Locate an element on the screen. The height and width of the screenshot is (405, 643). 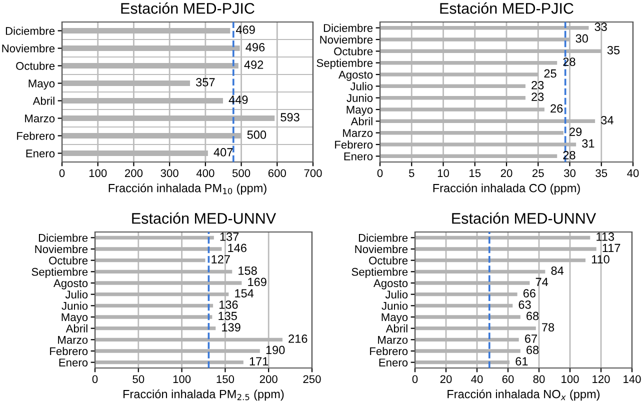
data-label: 117 is located at coordinates (611, 248).